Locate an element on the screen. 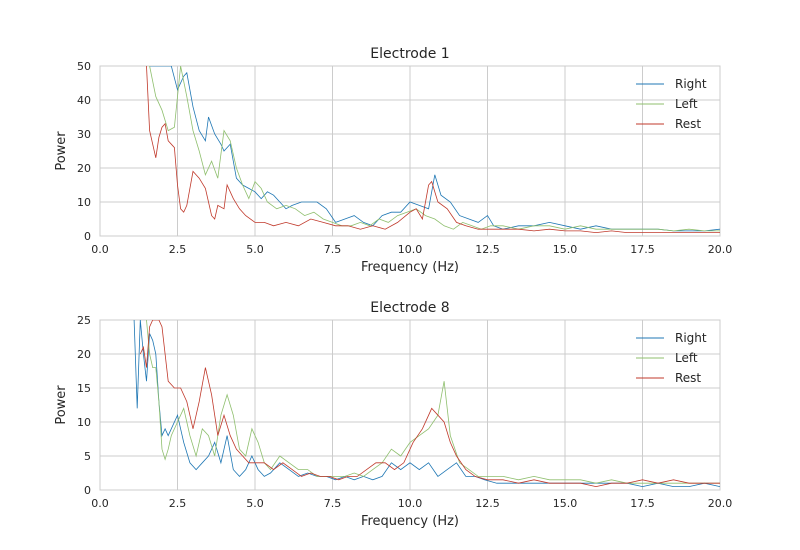  y-tick-label: 15 is located at coordinates (84, 388).